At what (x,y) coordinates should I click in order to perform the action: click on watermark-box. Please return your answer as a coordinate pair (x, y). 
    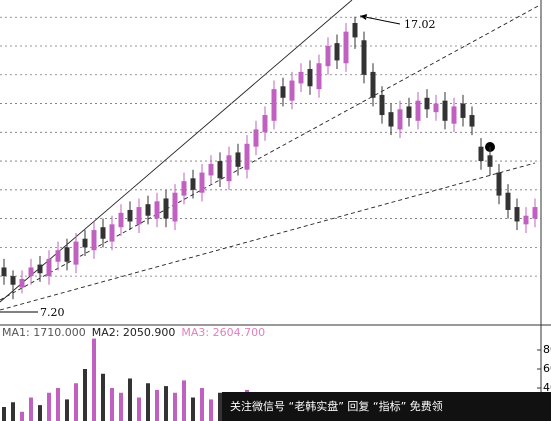
    Looking at the image, I should click on (386, 406).